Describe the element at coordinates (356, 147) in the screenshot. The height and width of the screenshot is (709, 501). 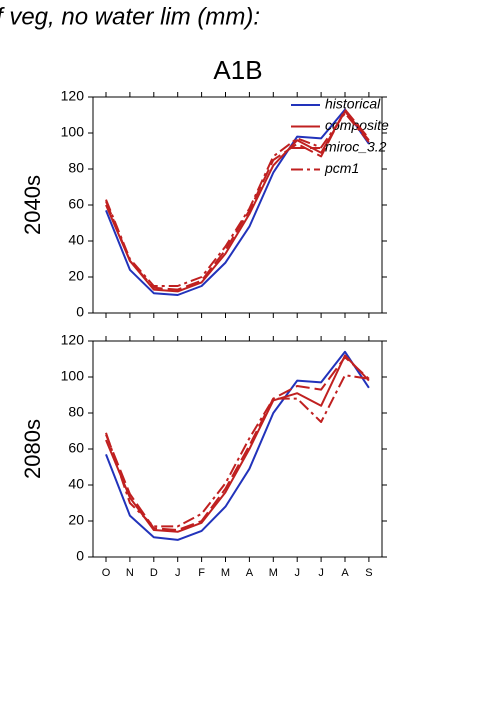
I see `legend-label: miroc_3.2` at that location.